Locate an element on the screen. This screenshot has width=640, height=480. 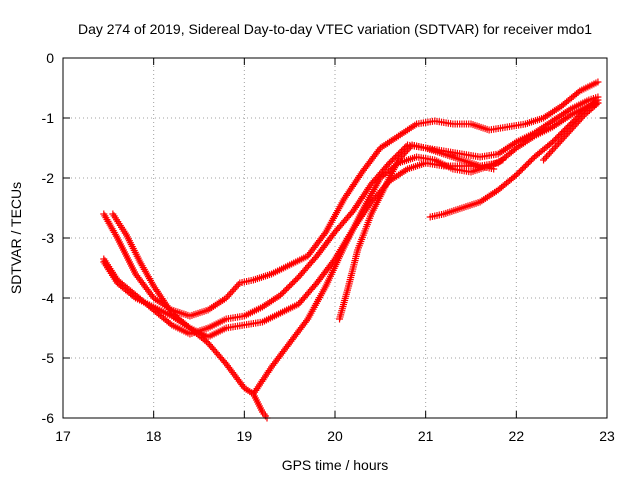
series-track-g is located at coordinates (514, 158).